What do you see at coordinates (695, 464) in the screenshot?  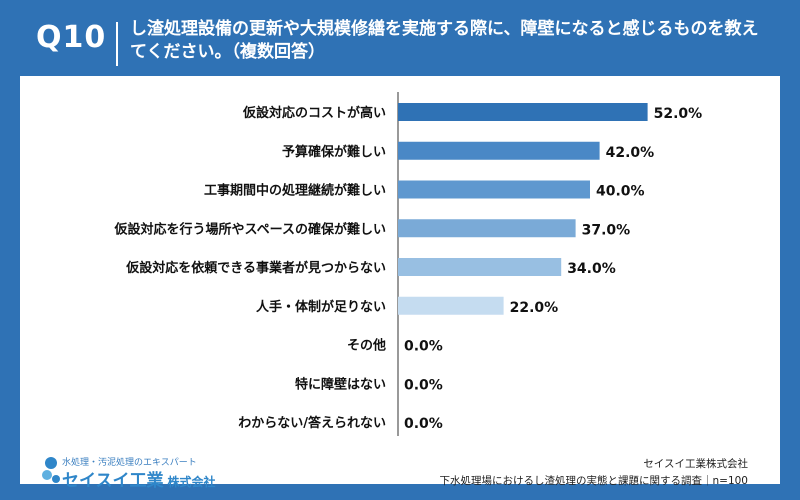 I see `source-company: セイスイ工業株式会社` at bounding box center [695, 464].